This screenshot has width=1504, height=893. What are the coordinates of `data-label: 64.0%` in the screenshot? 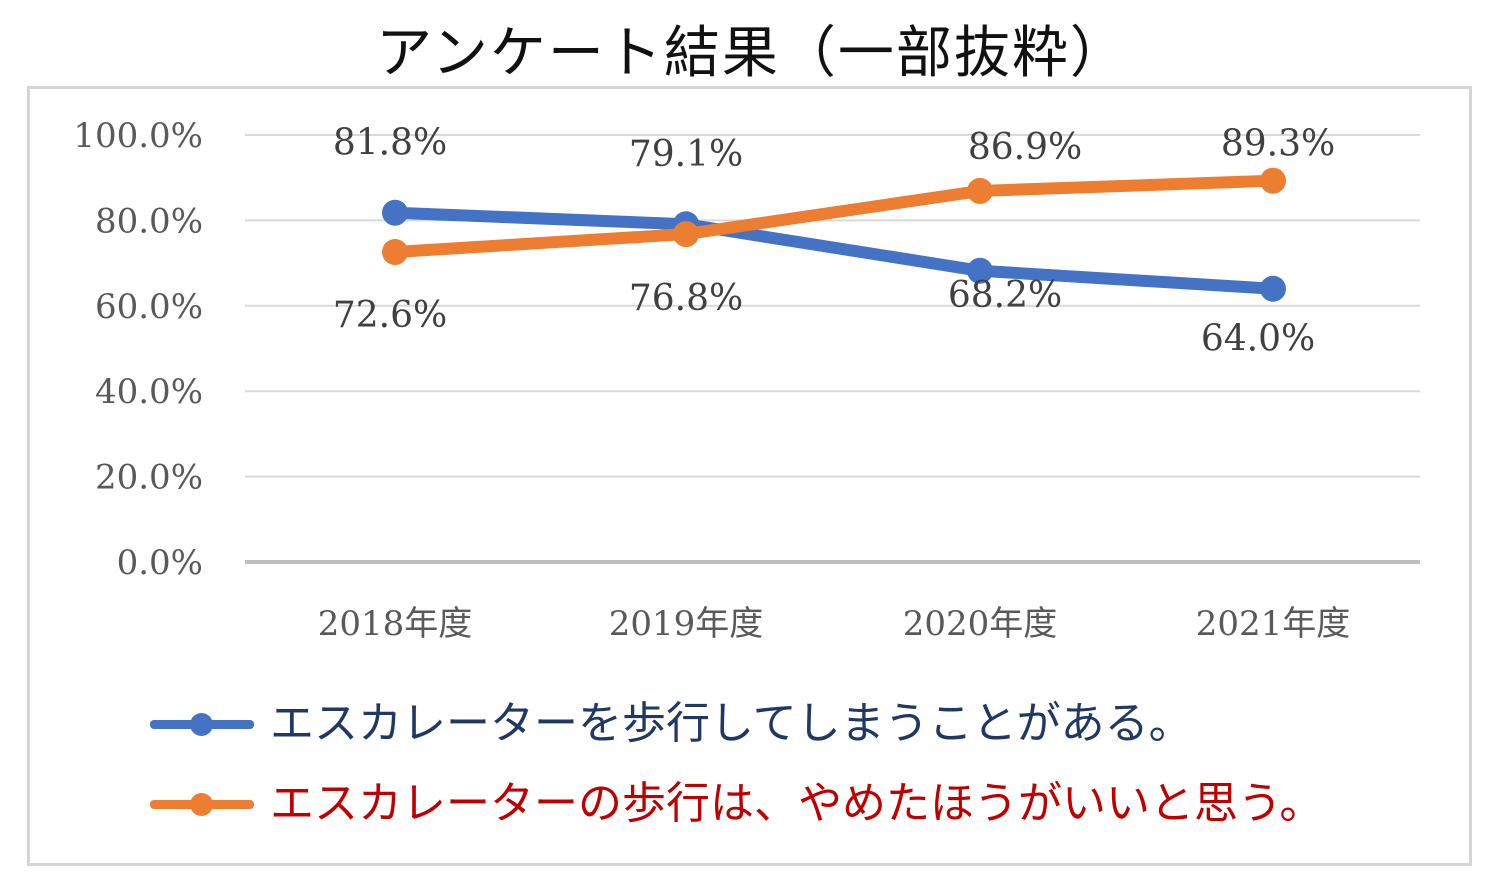 It's located at (1258, 339).